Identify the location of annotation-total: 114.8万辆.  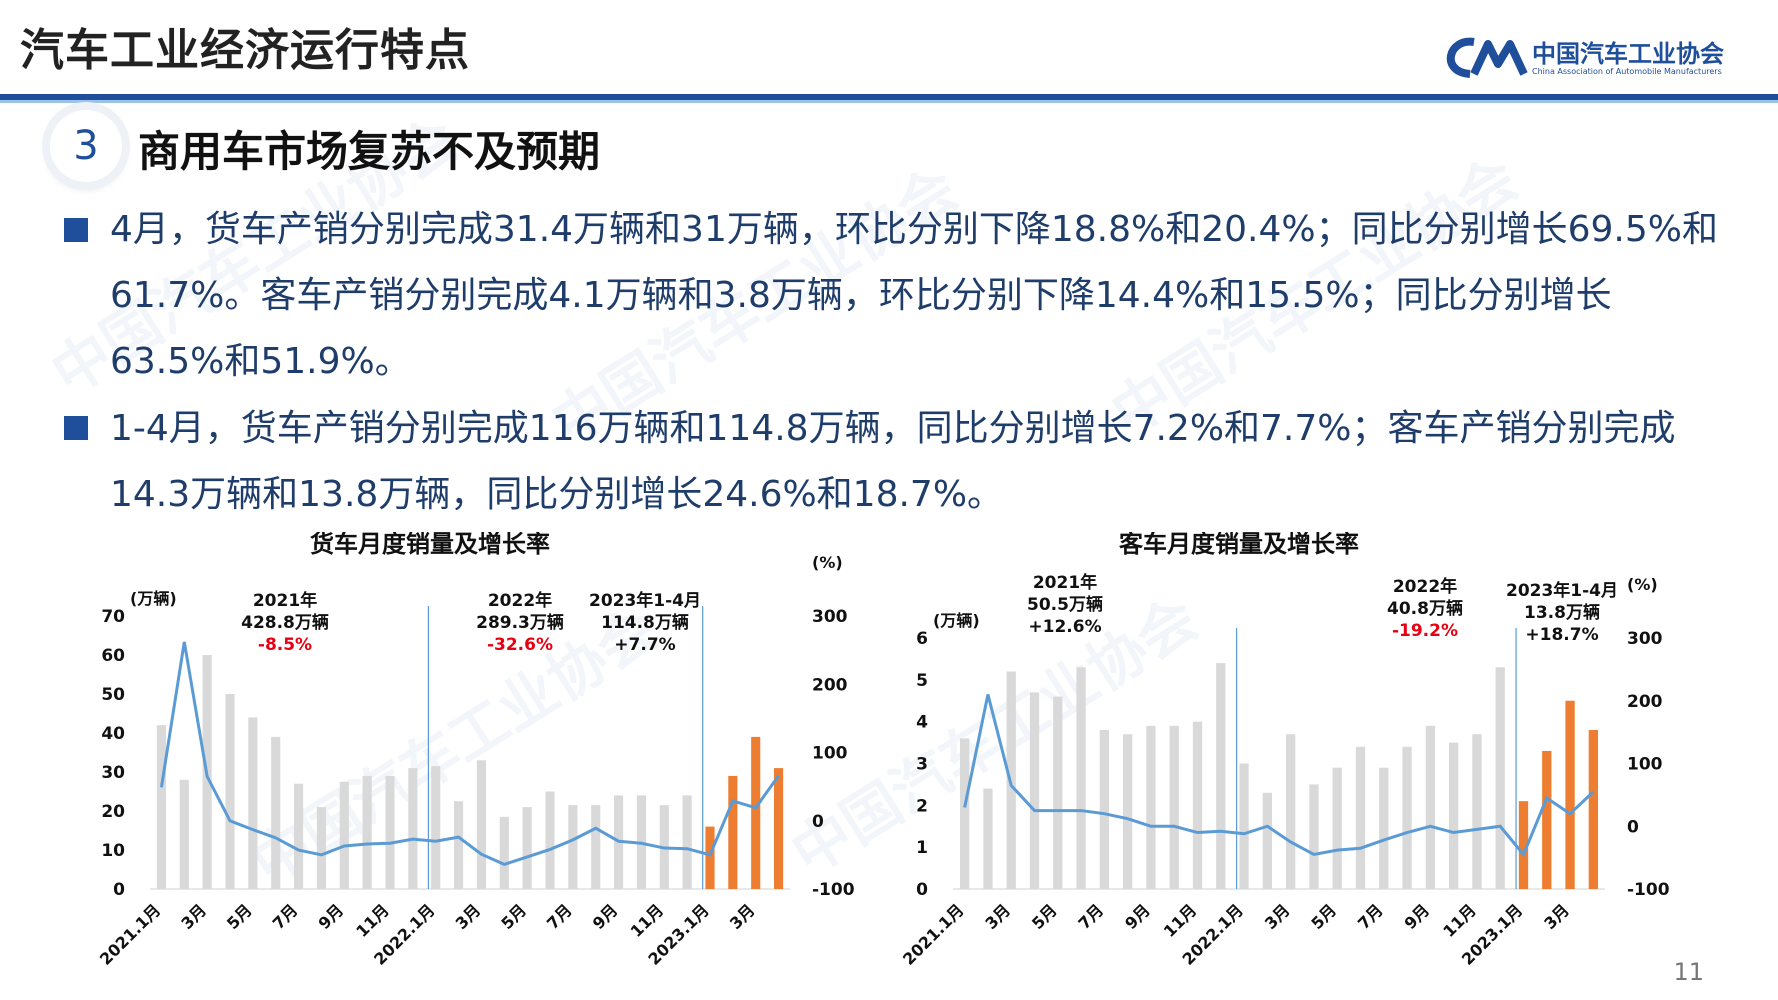
(645, 622).